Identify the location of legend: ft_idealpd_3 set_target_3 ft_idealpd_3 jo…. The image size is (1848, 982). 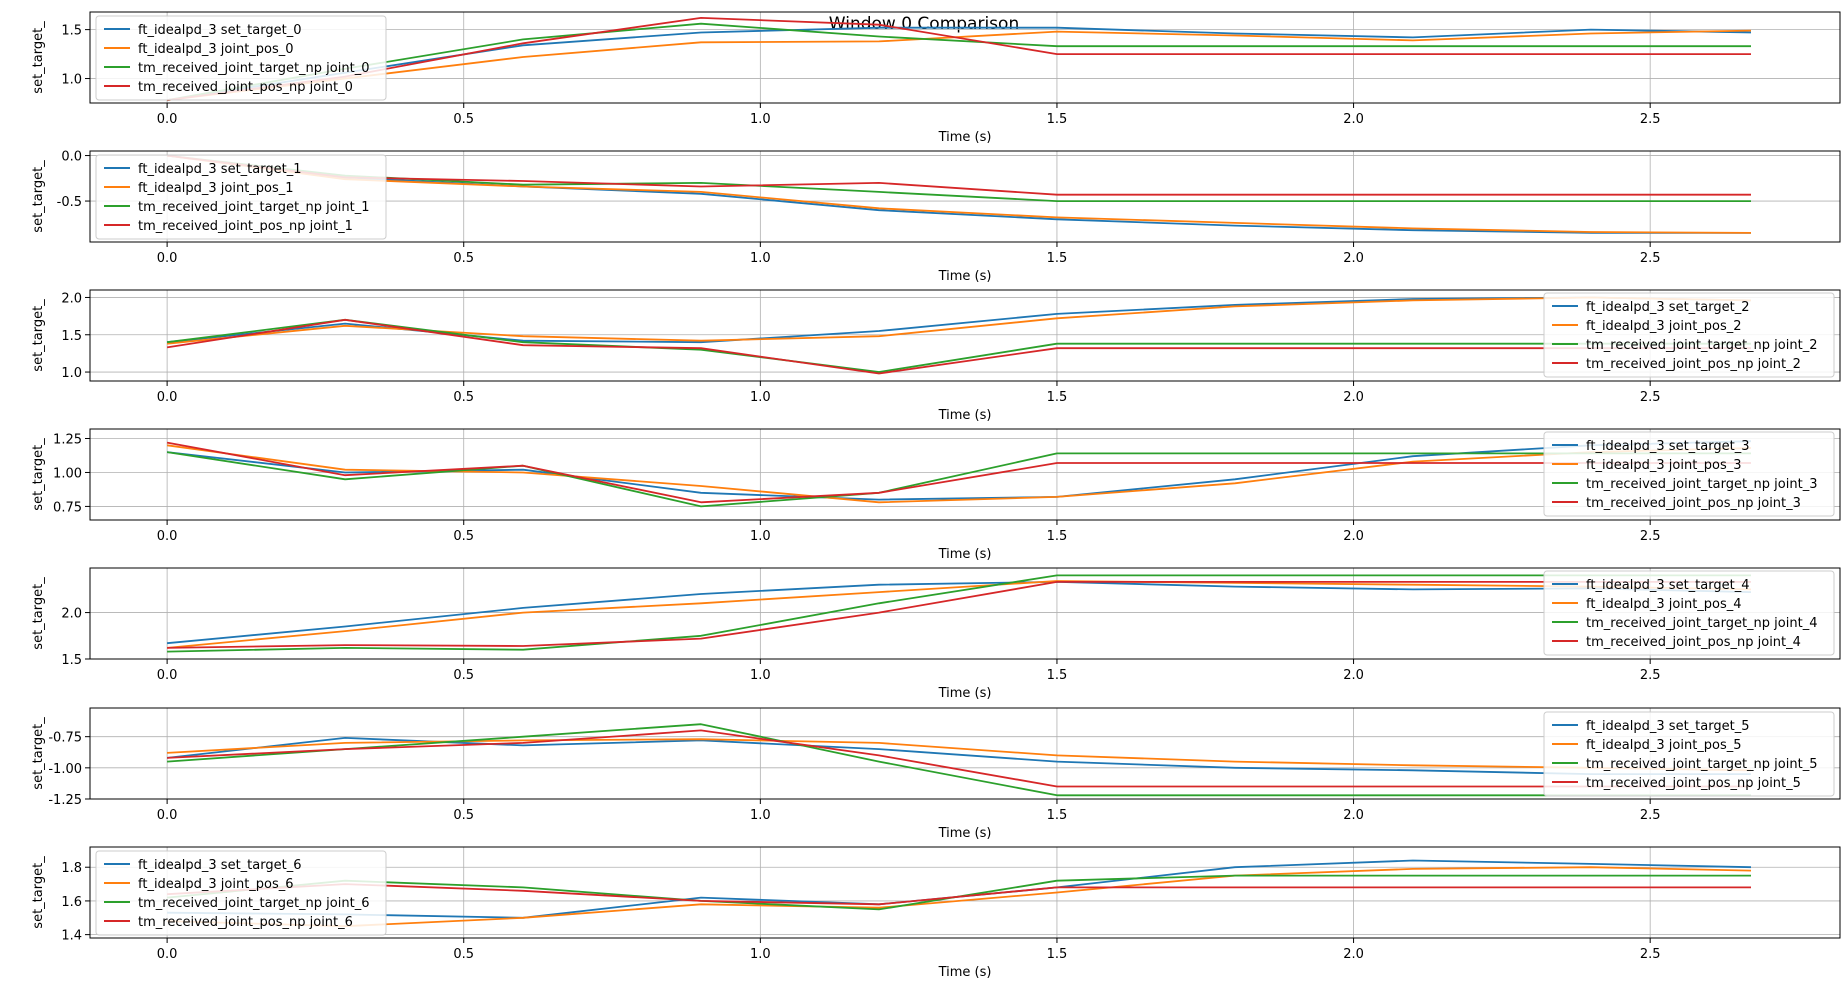
(1689, 474).